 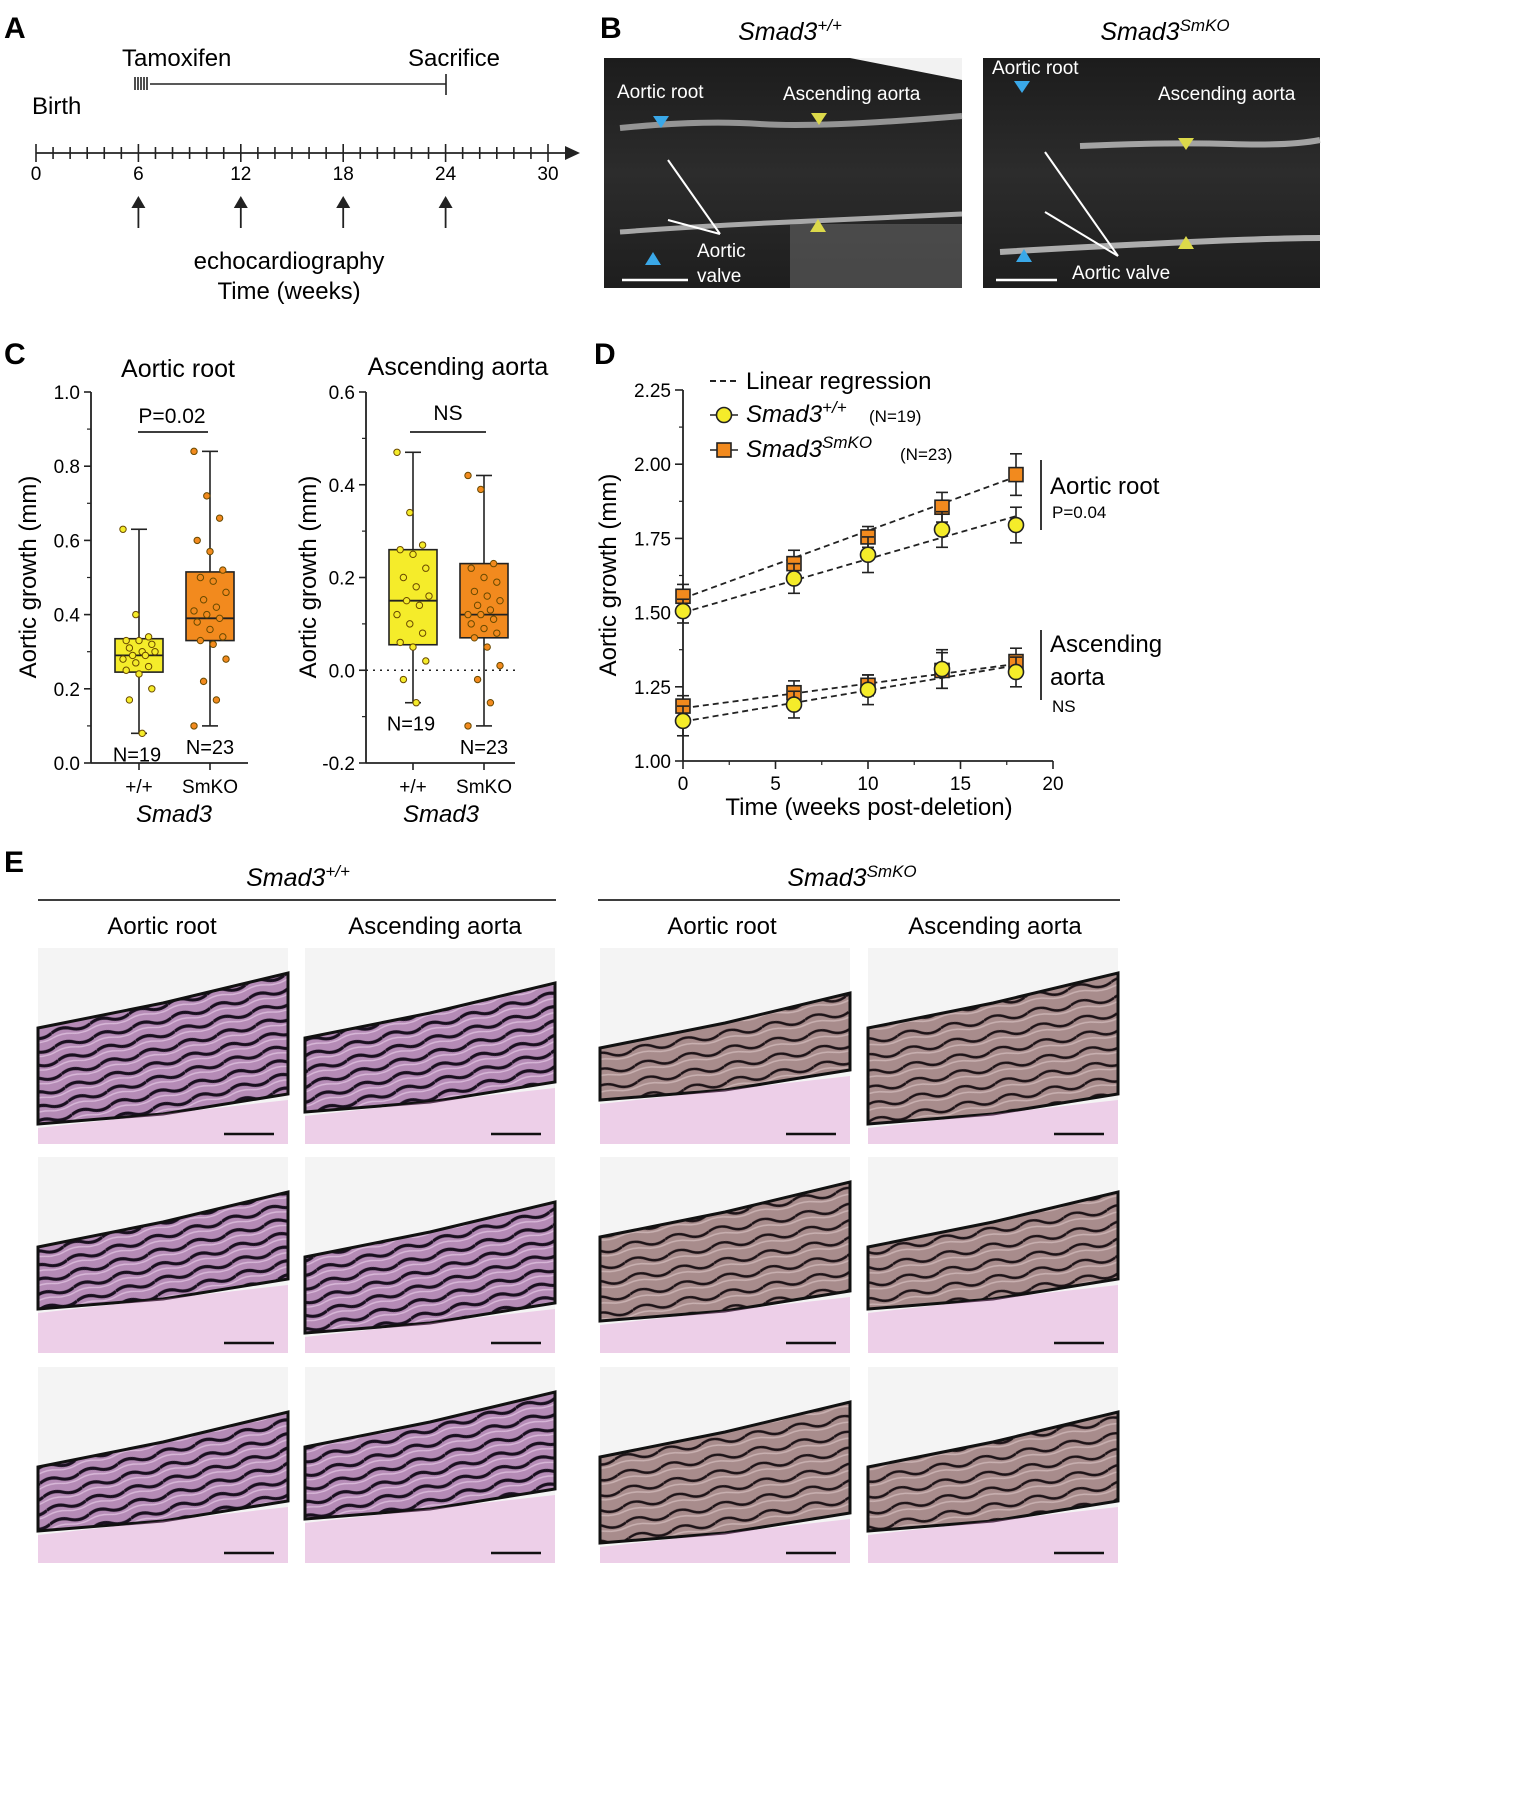 What do you see at coordinates (838, 381) in the screenshot?
I see `legend-regression: Linear regression` at bounding box center [838, 381].